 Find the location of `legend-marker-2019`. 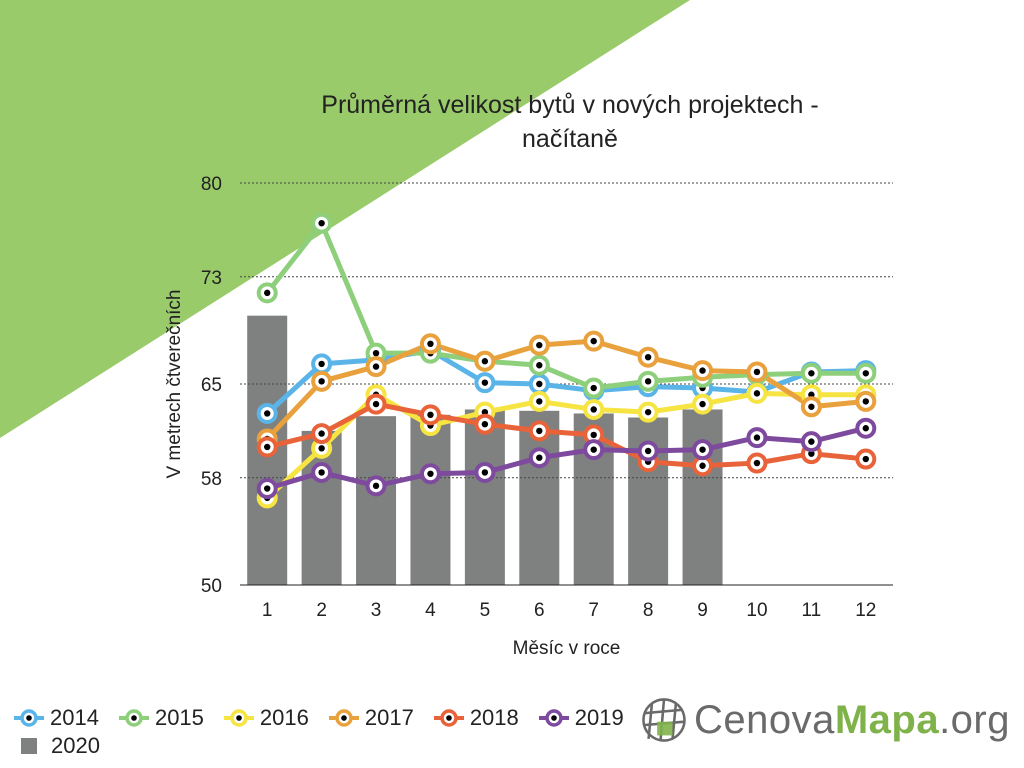

legend-marker-2019 is located at coordinates (553, 718).